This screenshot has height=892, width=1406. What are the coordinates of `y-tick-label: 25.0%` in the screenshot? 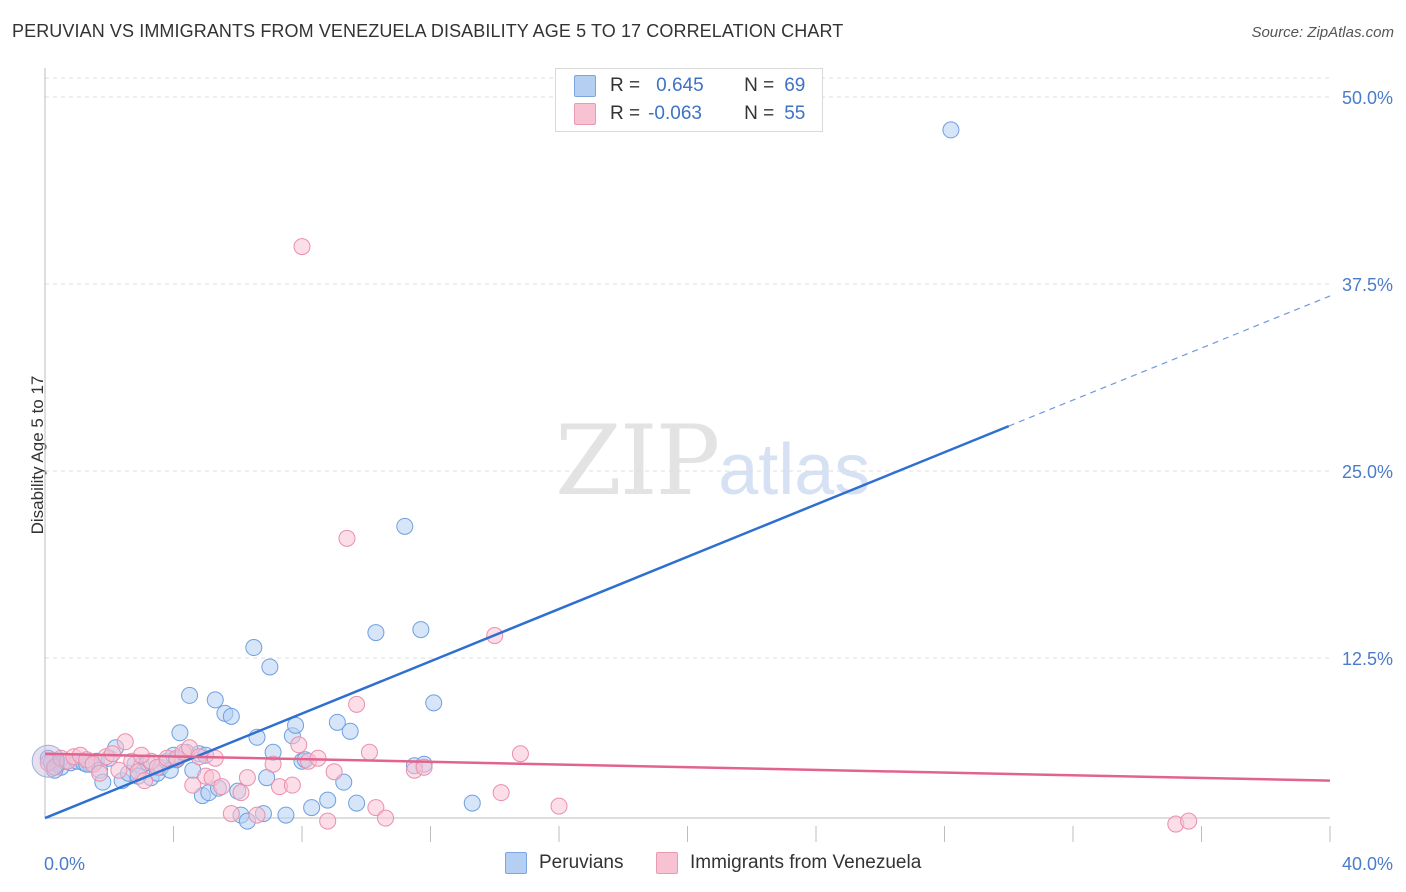 It's located at (1367, 472).